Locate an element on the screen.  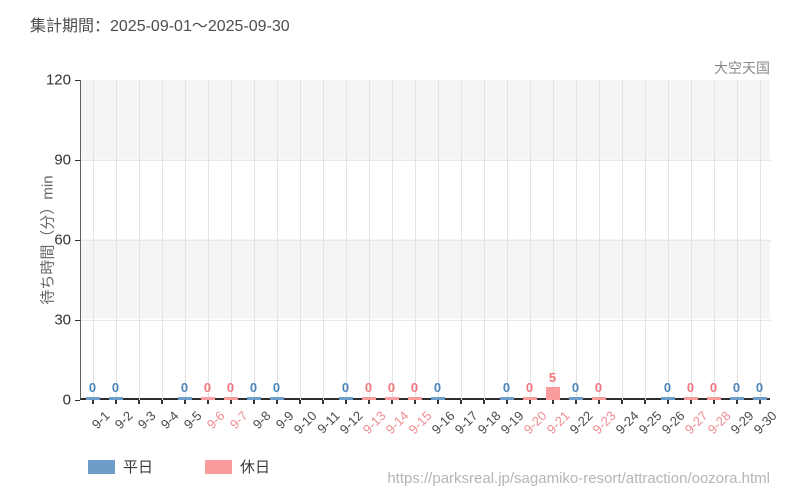
chart-legend: 平日 休日 is located at coordinates (179, 466).